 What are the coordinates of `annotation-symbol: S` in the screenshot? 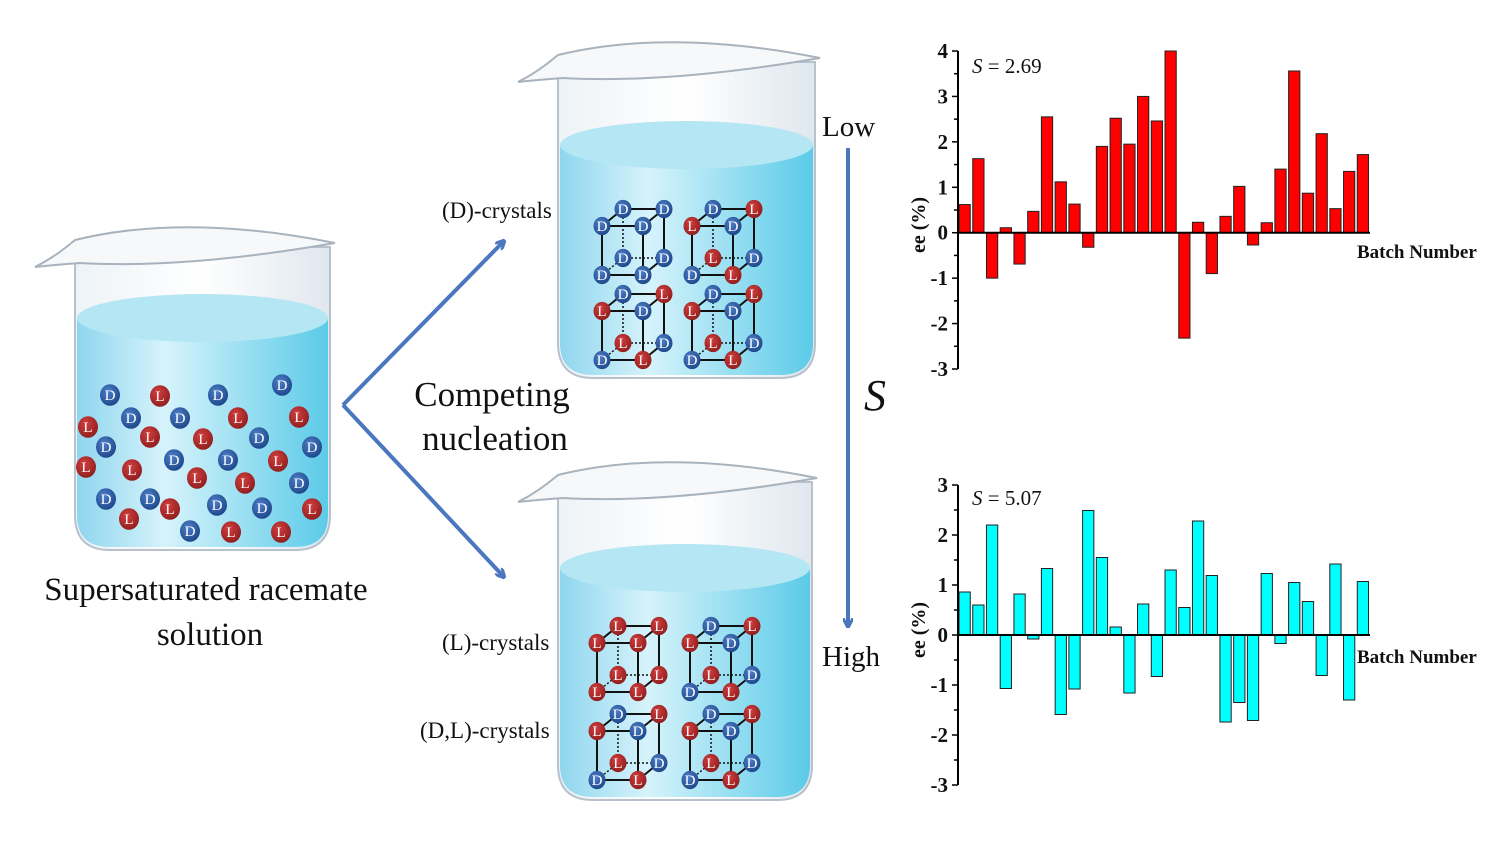 It's located at (977, 66).